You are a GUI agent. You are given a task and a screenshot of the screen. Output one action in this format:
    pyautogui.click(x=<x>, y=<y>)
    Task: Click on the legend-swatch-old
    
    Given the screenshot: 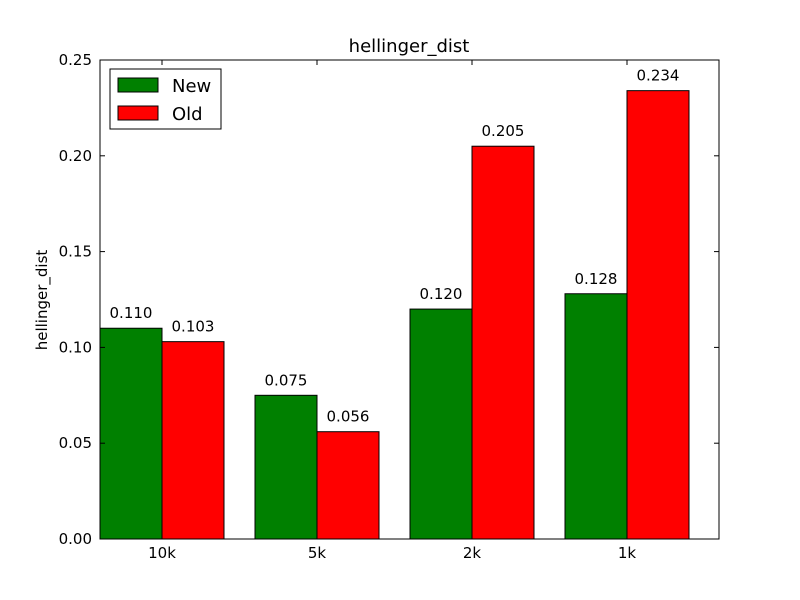 What is the action you would take?
    pyautogui.click(x=138, y=113)
    